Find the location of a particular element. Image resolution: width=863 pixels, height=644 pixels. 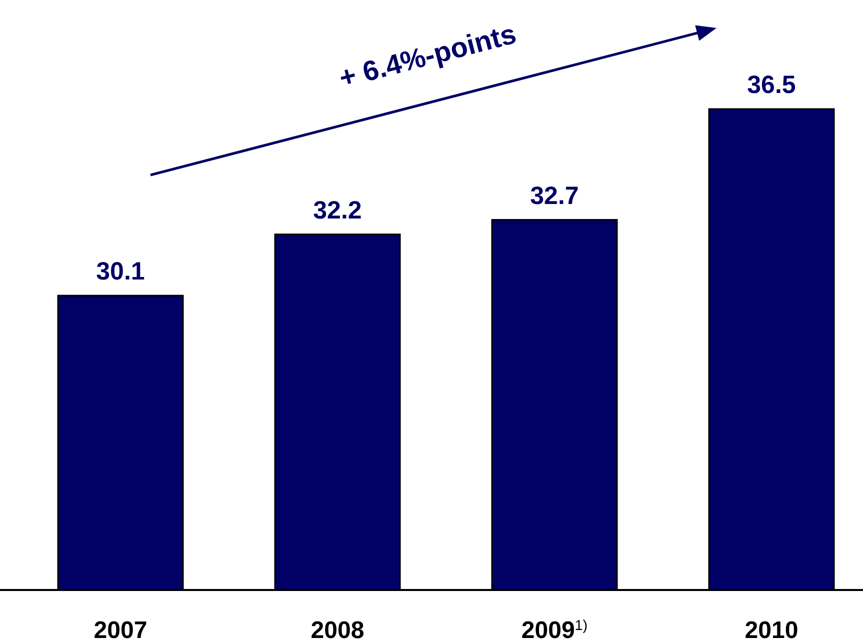

x-tick-label: 2008 is located at coordinates (337, 630).